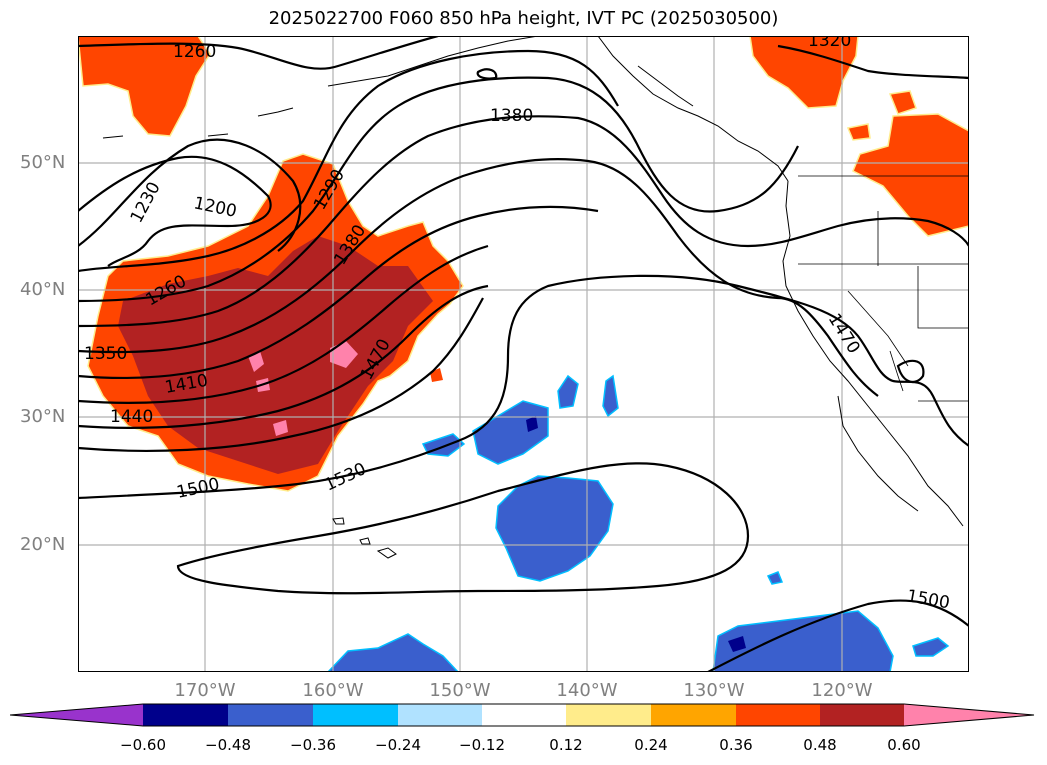  Describe the element at coordinates (904, 745) in the screenshot. I see `colorbar-tick: 0.60` at that location.